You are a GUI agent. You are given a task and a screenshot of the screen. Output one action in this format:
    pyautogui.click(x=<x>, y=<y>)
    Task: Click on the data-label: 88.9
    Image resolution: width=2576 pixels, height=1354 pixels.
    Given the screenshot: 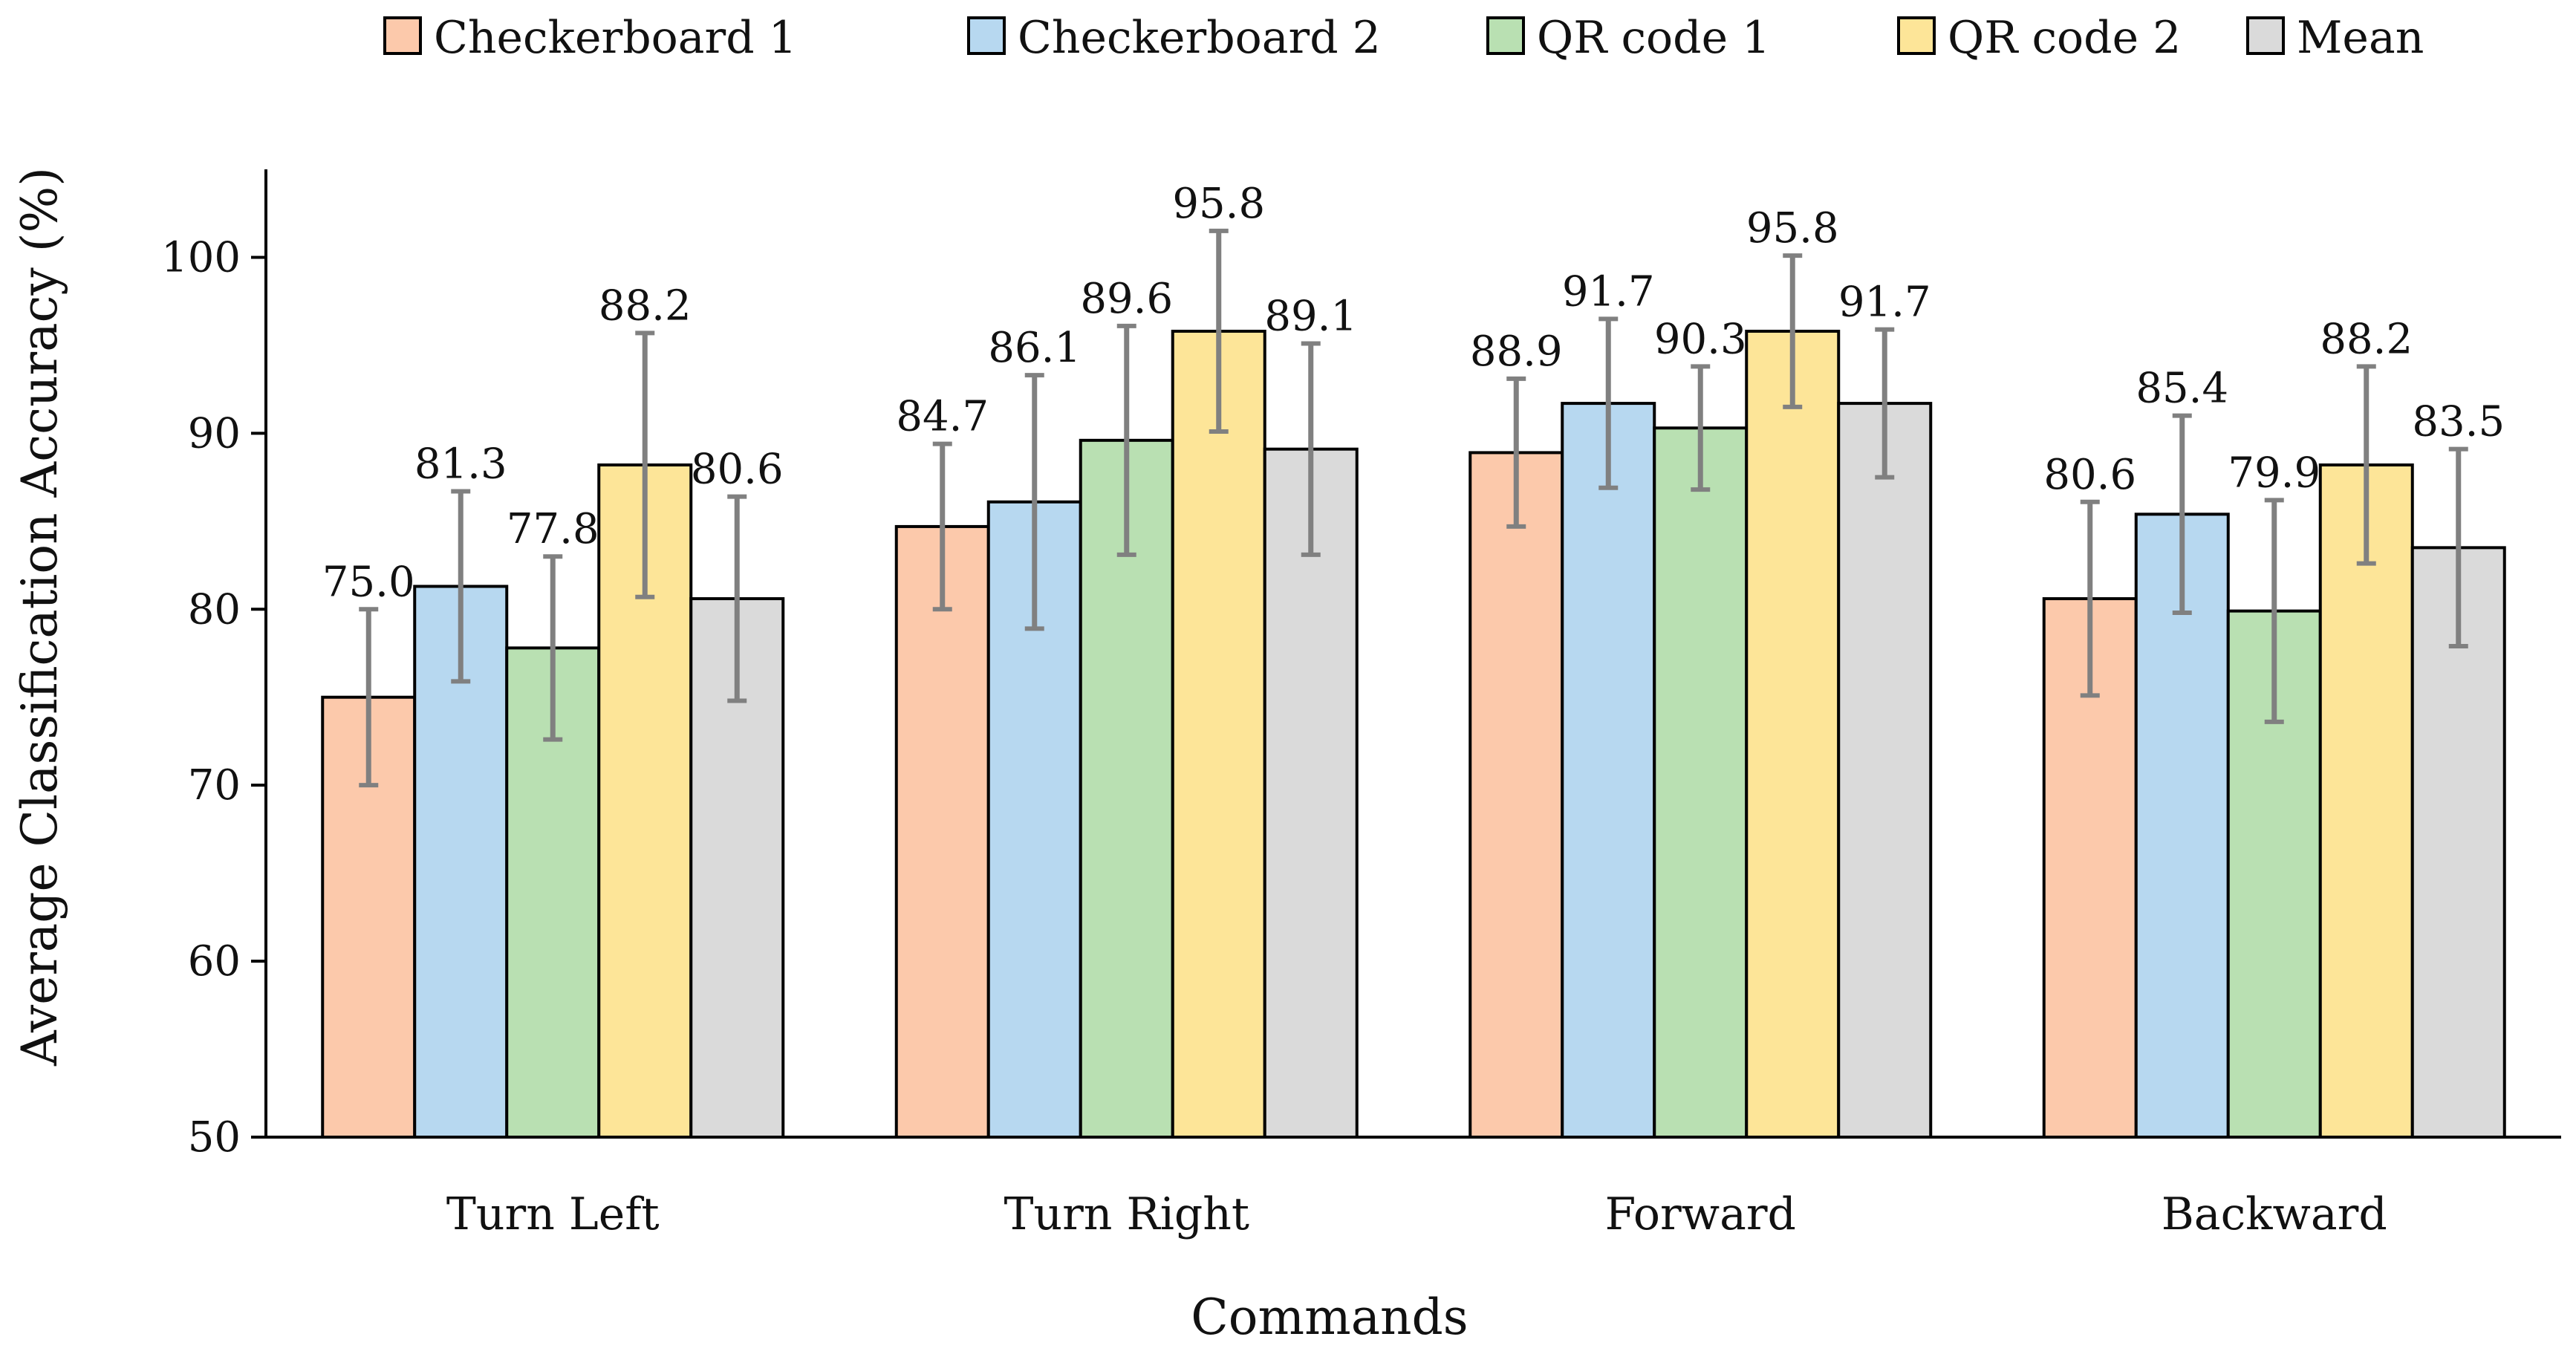 What is the action you would take?
    pyautogui.click(x=1516, y=352)
    